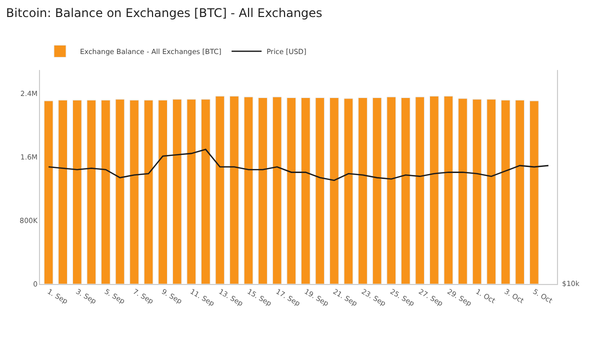 This screenshot has width=602, height=339. Describe the element at coordinates (164, 13) in the screenshot. I see `chart-title: Bitcoin: Balance on Exchanges [BTC] - All Exchanges` at that location.